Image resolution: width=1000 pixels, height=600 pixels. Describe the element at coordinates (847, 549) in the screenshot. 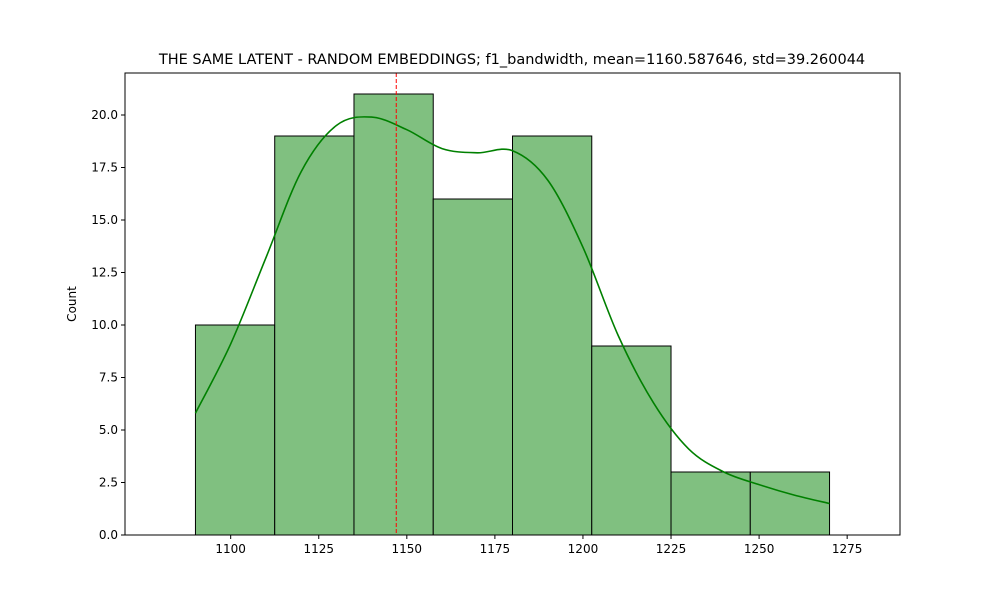

I see `x-tick-label: 1275` at that location.